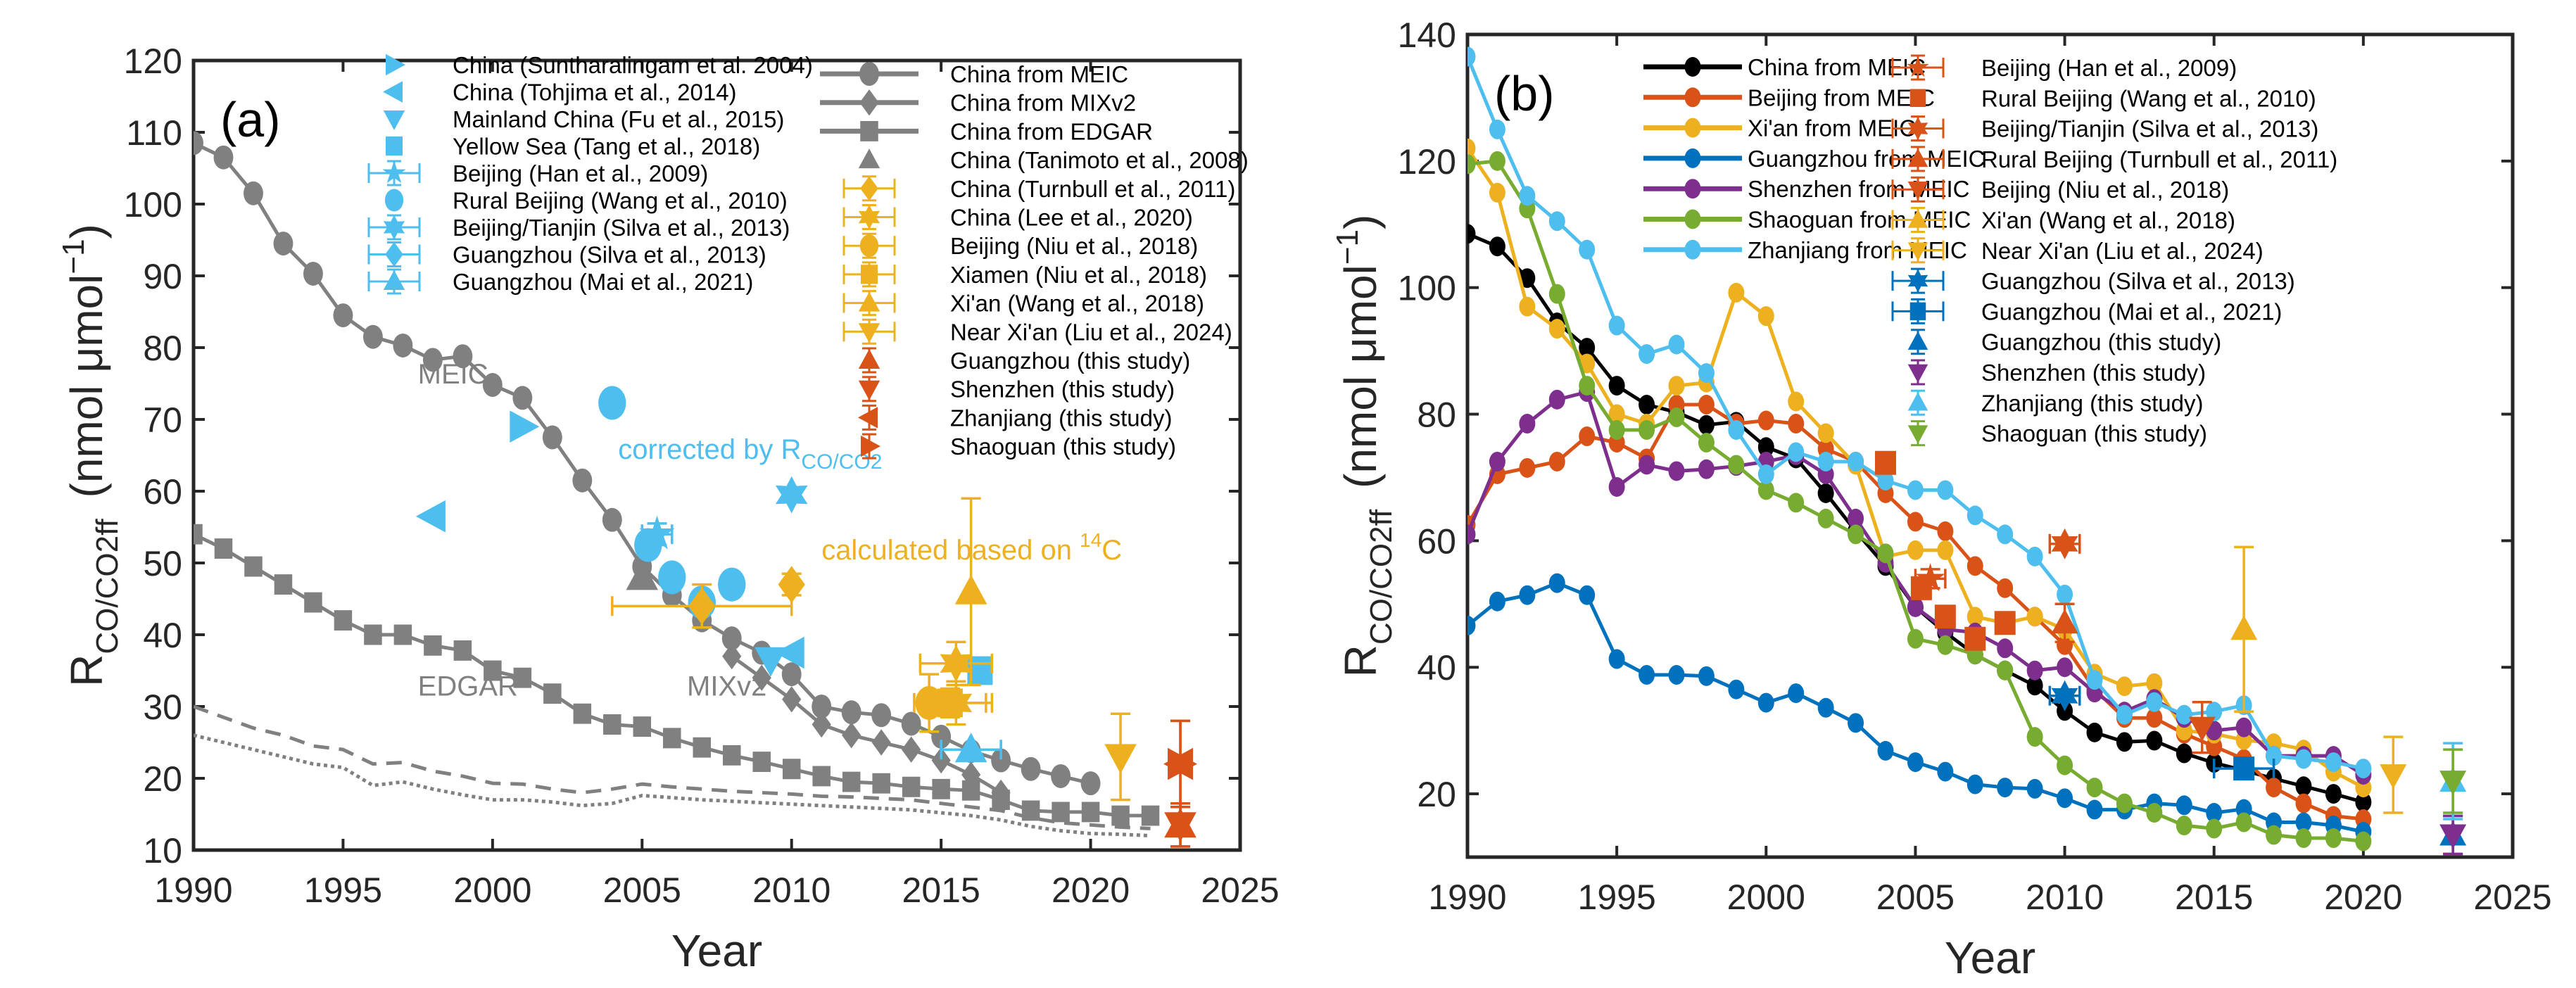  Describe the element at coordinates (1524, 94) in the screenshot. I see `panel-label: (b)` at that location.